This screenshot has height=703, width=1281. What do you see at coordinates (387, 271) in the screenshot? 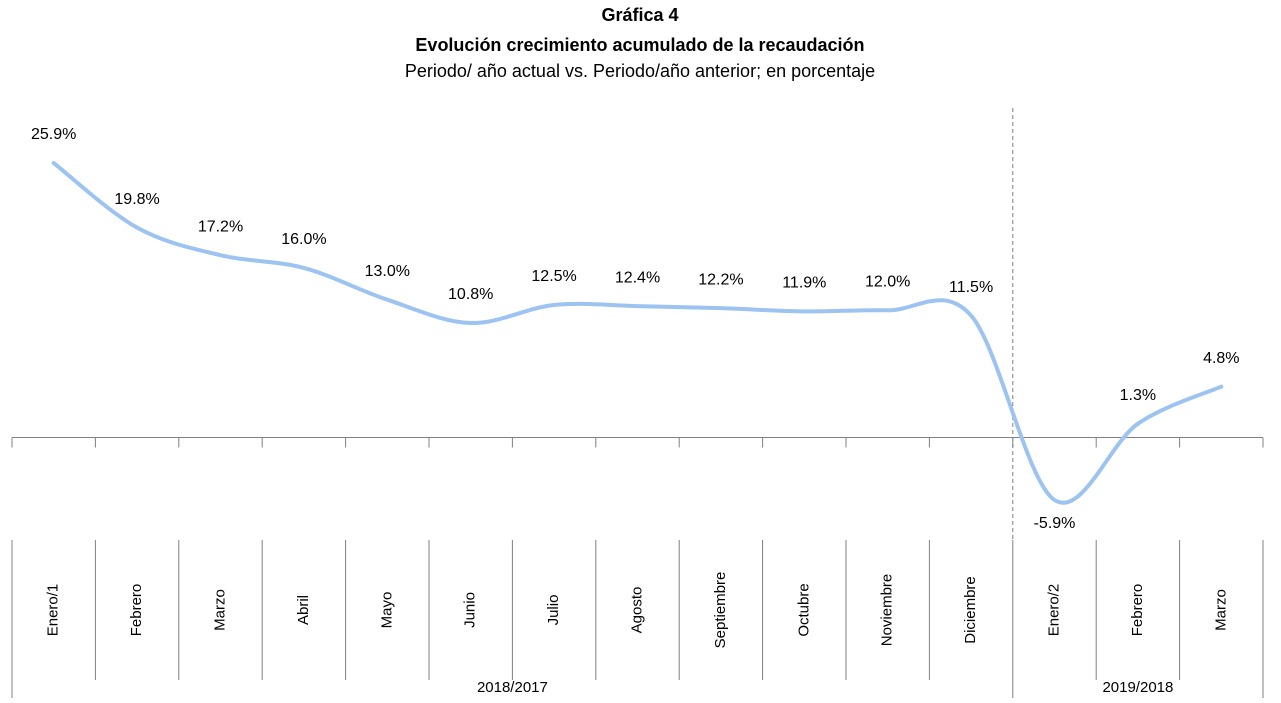
I see `data-label: 13.0%` at bounding box center [387, 271].